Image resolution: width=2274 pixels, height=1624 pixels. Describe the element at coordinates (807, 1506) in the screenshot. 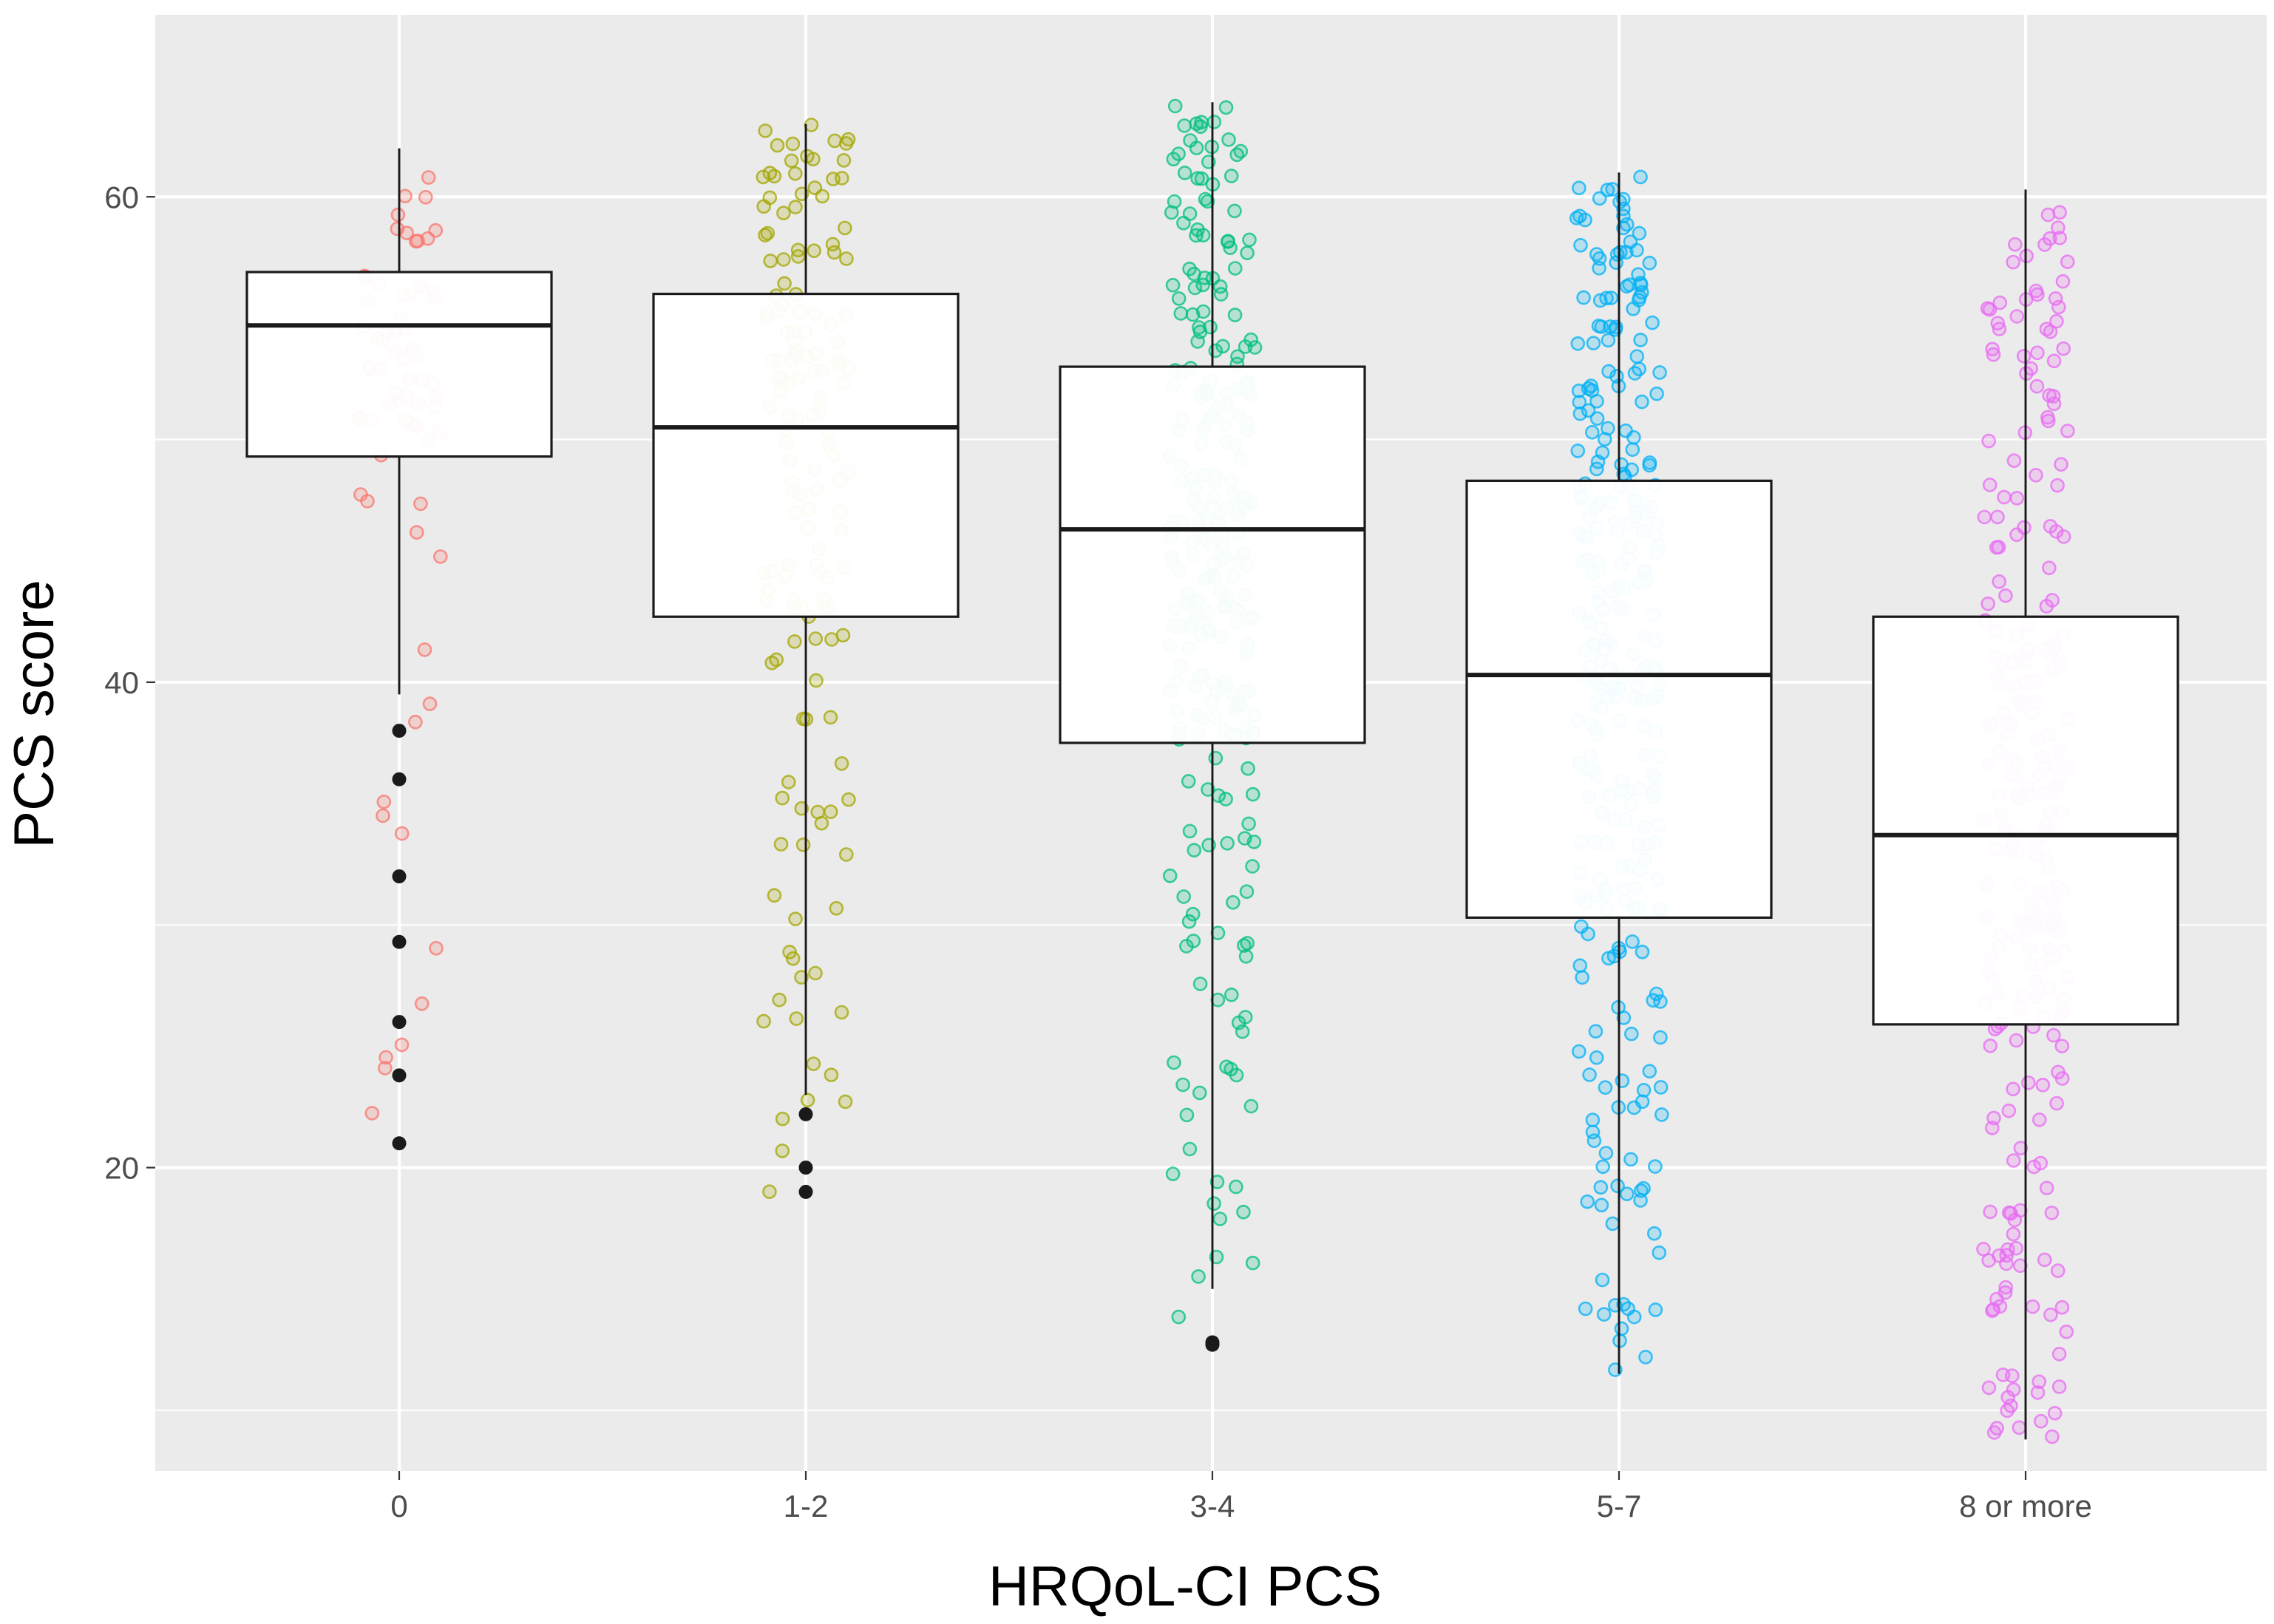

I see `x-tick-label: 1-2` at that location.